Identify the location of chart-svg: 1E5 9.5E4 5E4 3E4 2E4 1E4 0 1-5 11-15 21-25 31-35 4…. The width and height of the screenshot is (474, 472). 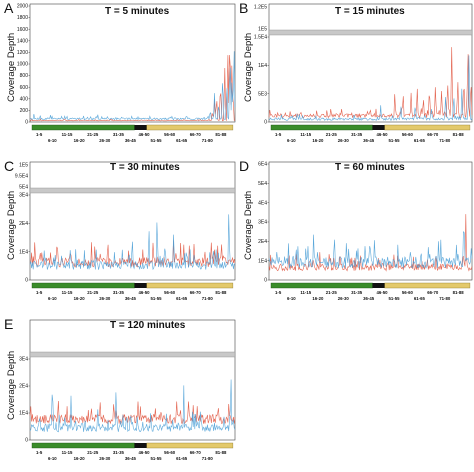
(125, 231).